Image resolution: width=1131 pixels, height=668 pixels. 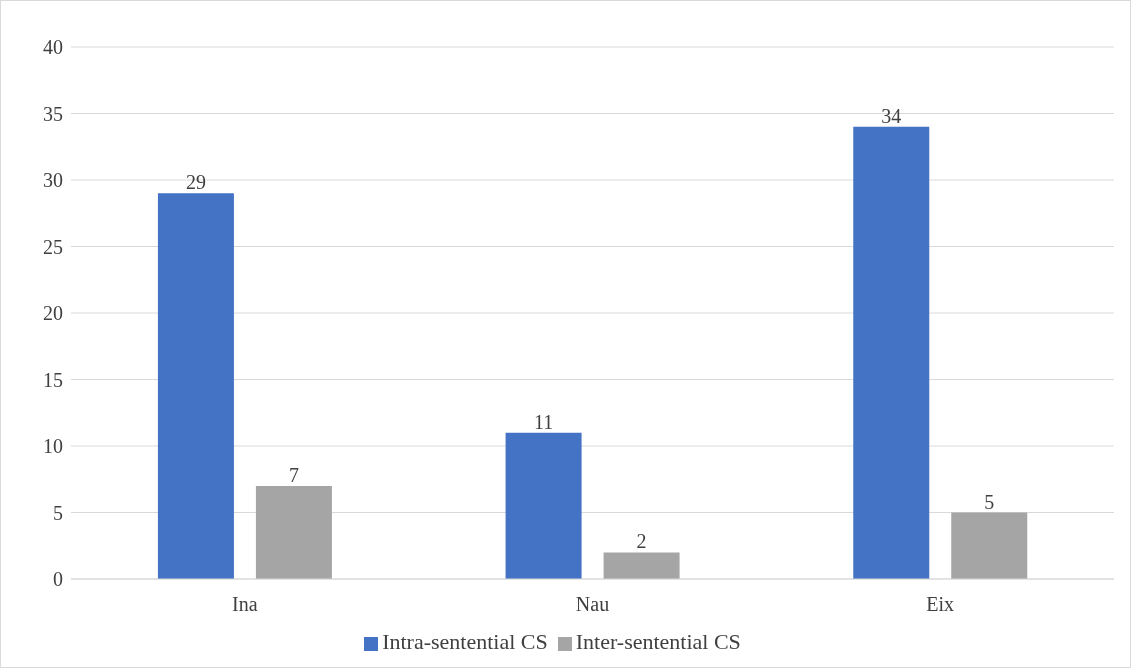 What do you see at coordinates (891, 115) in the screenshot?
I see `data-label: 34` at bounding box center [891, 115].